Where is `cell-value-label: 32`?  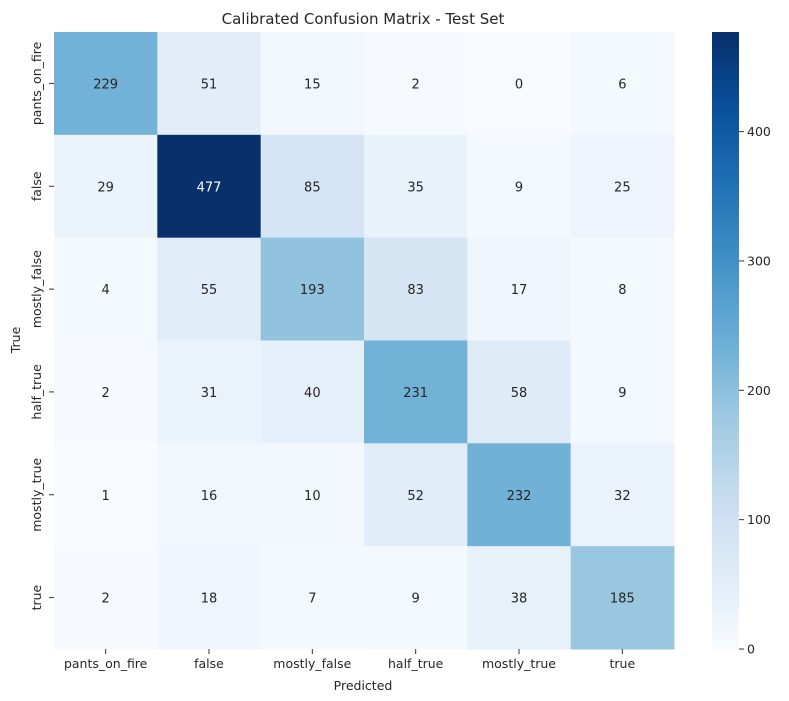
cell-value-label: 32 is located at coordinates (622, 496).